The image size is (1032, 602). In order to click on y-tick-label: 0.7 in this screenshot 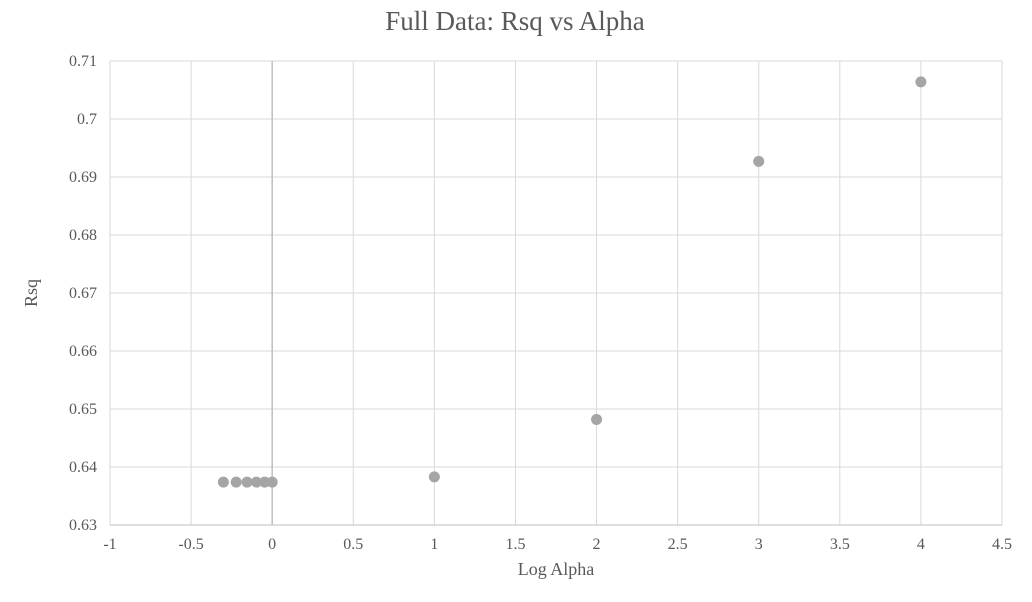, I will do `click(87, 119)`.